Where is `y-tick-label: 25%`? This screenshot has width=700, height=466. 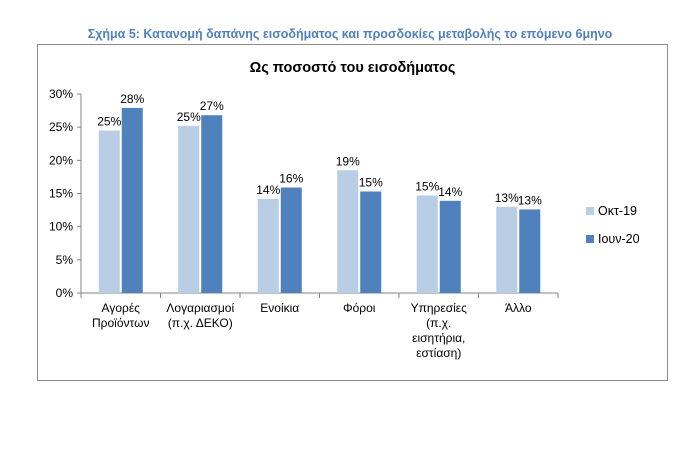 y-tick-label: 25% is located at coordinates (61, 127).